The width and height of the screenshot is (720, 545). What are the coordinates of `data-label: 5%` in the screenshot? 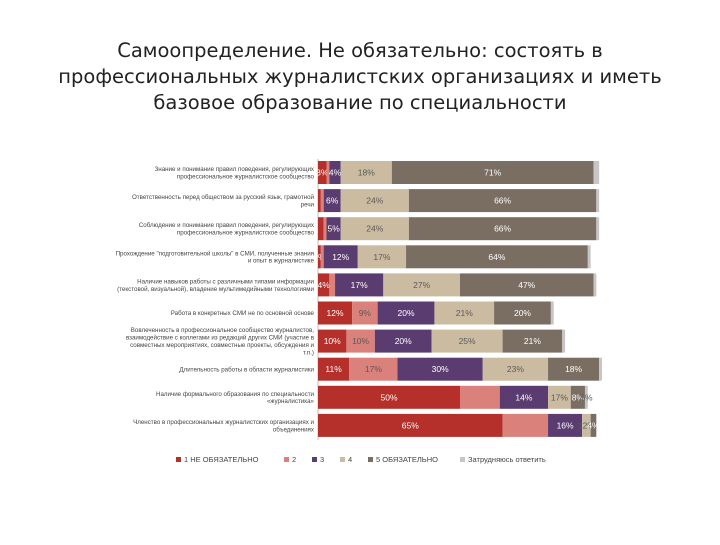 It's located at (586, 397).